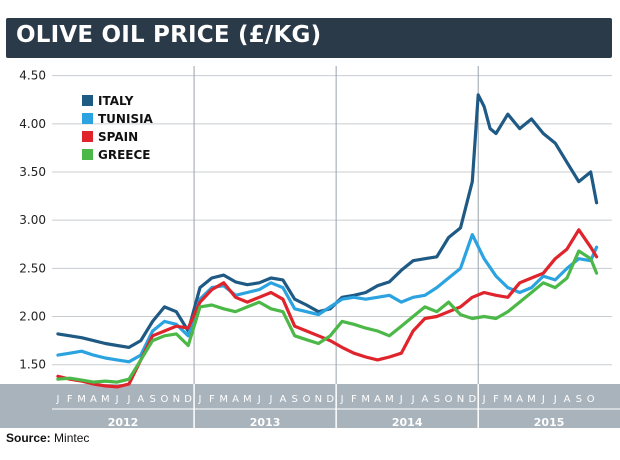  Describe the element at coordinates (32, 317) in the screenshot. I see `y-tick-label: 2.00` at that location.